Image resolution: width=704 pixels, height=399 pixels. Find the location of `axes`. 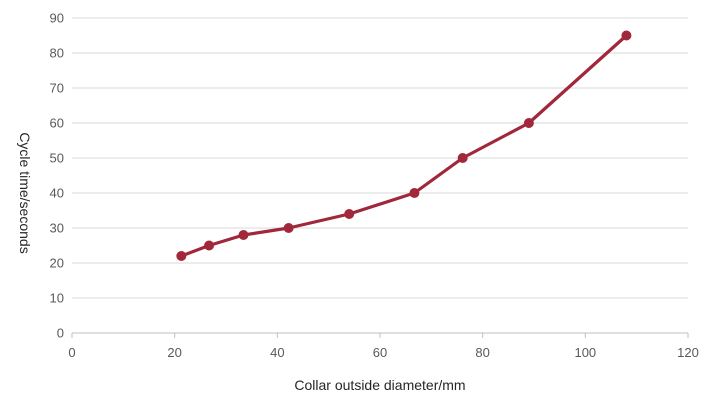

axes is located at coordinates (380, 335).